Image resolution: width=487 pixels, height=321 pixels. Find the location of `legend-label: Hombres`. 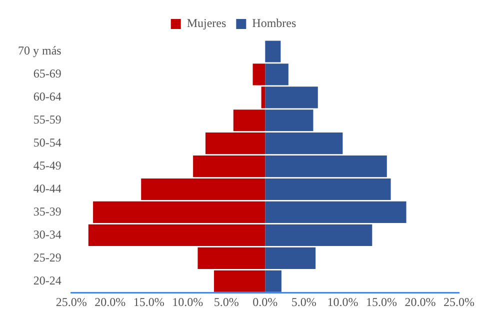

legend-label: Hombres is located at coordinates (274, 23).